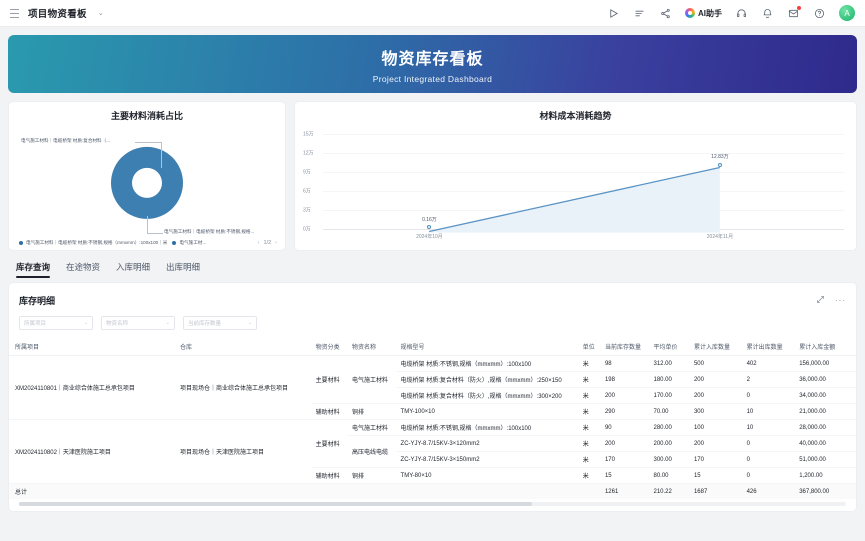  I want to click on panel-header: 库存明细 ···, so click(432, 298).